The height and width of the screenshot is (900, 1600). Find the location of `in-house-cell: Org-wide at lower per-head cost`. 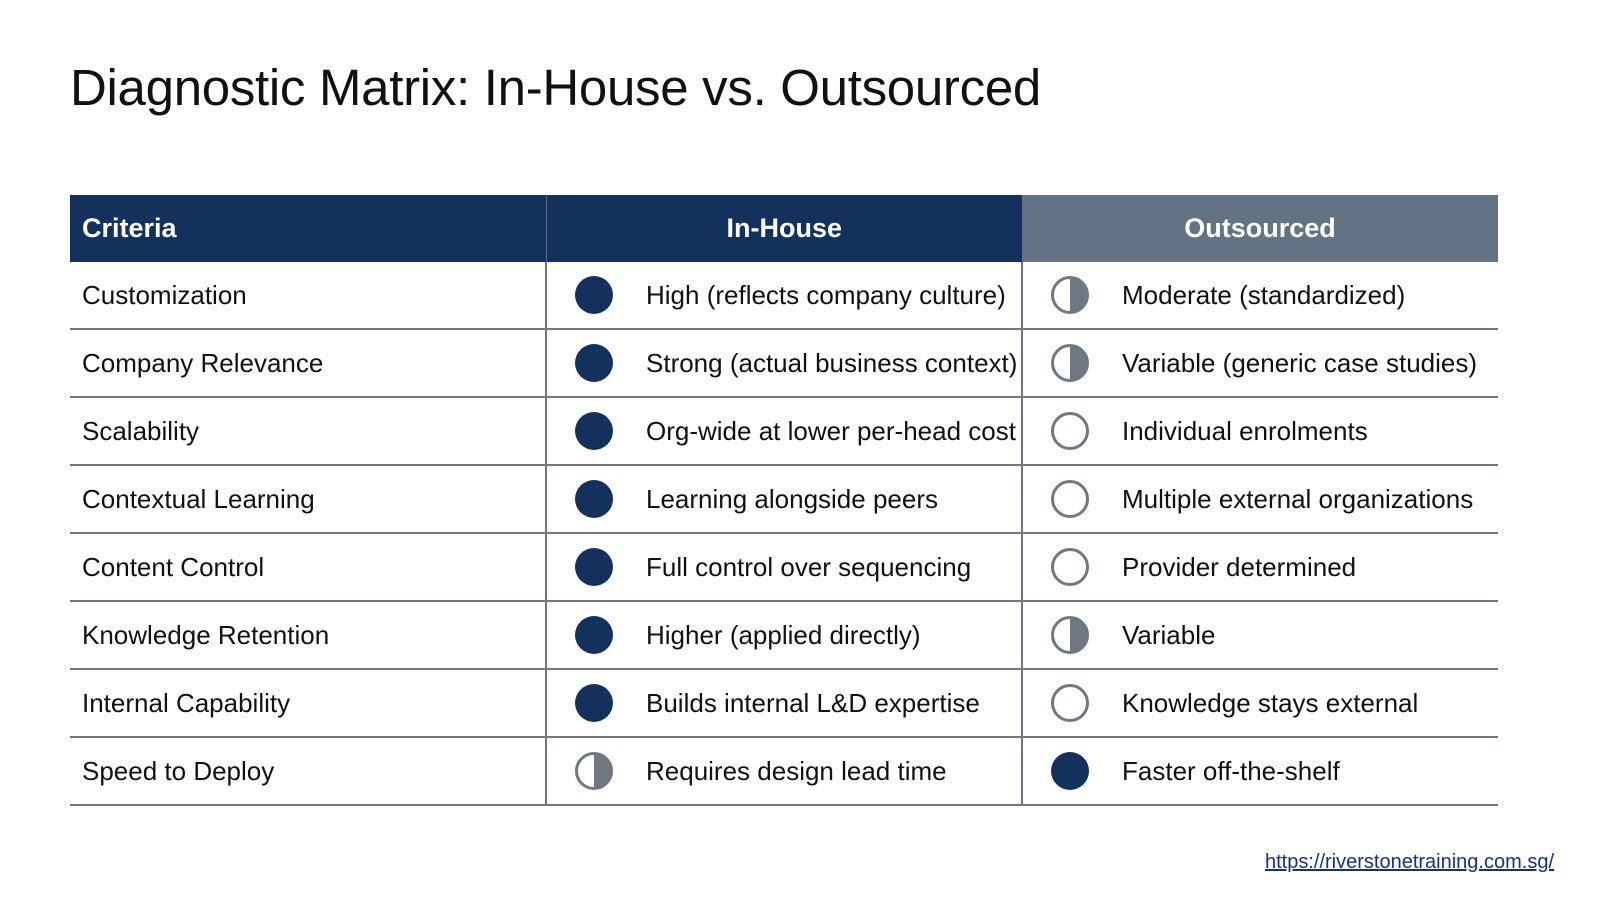

in-house-cell: Org-wide at lower per-head cost is located at coordinates (783, 431).